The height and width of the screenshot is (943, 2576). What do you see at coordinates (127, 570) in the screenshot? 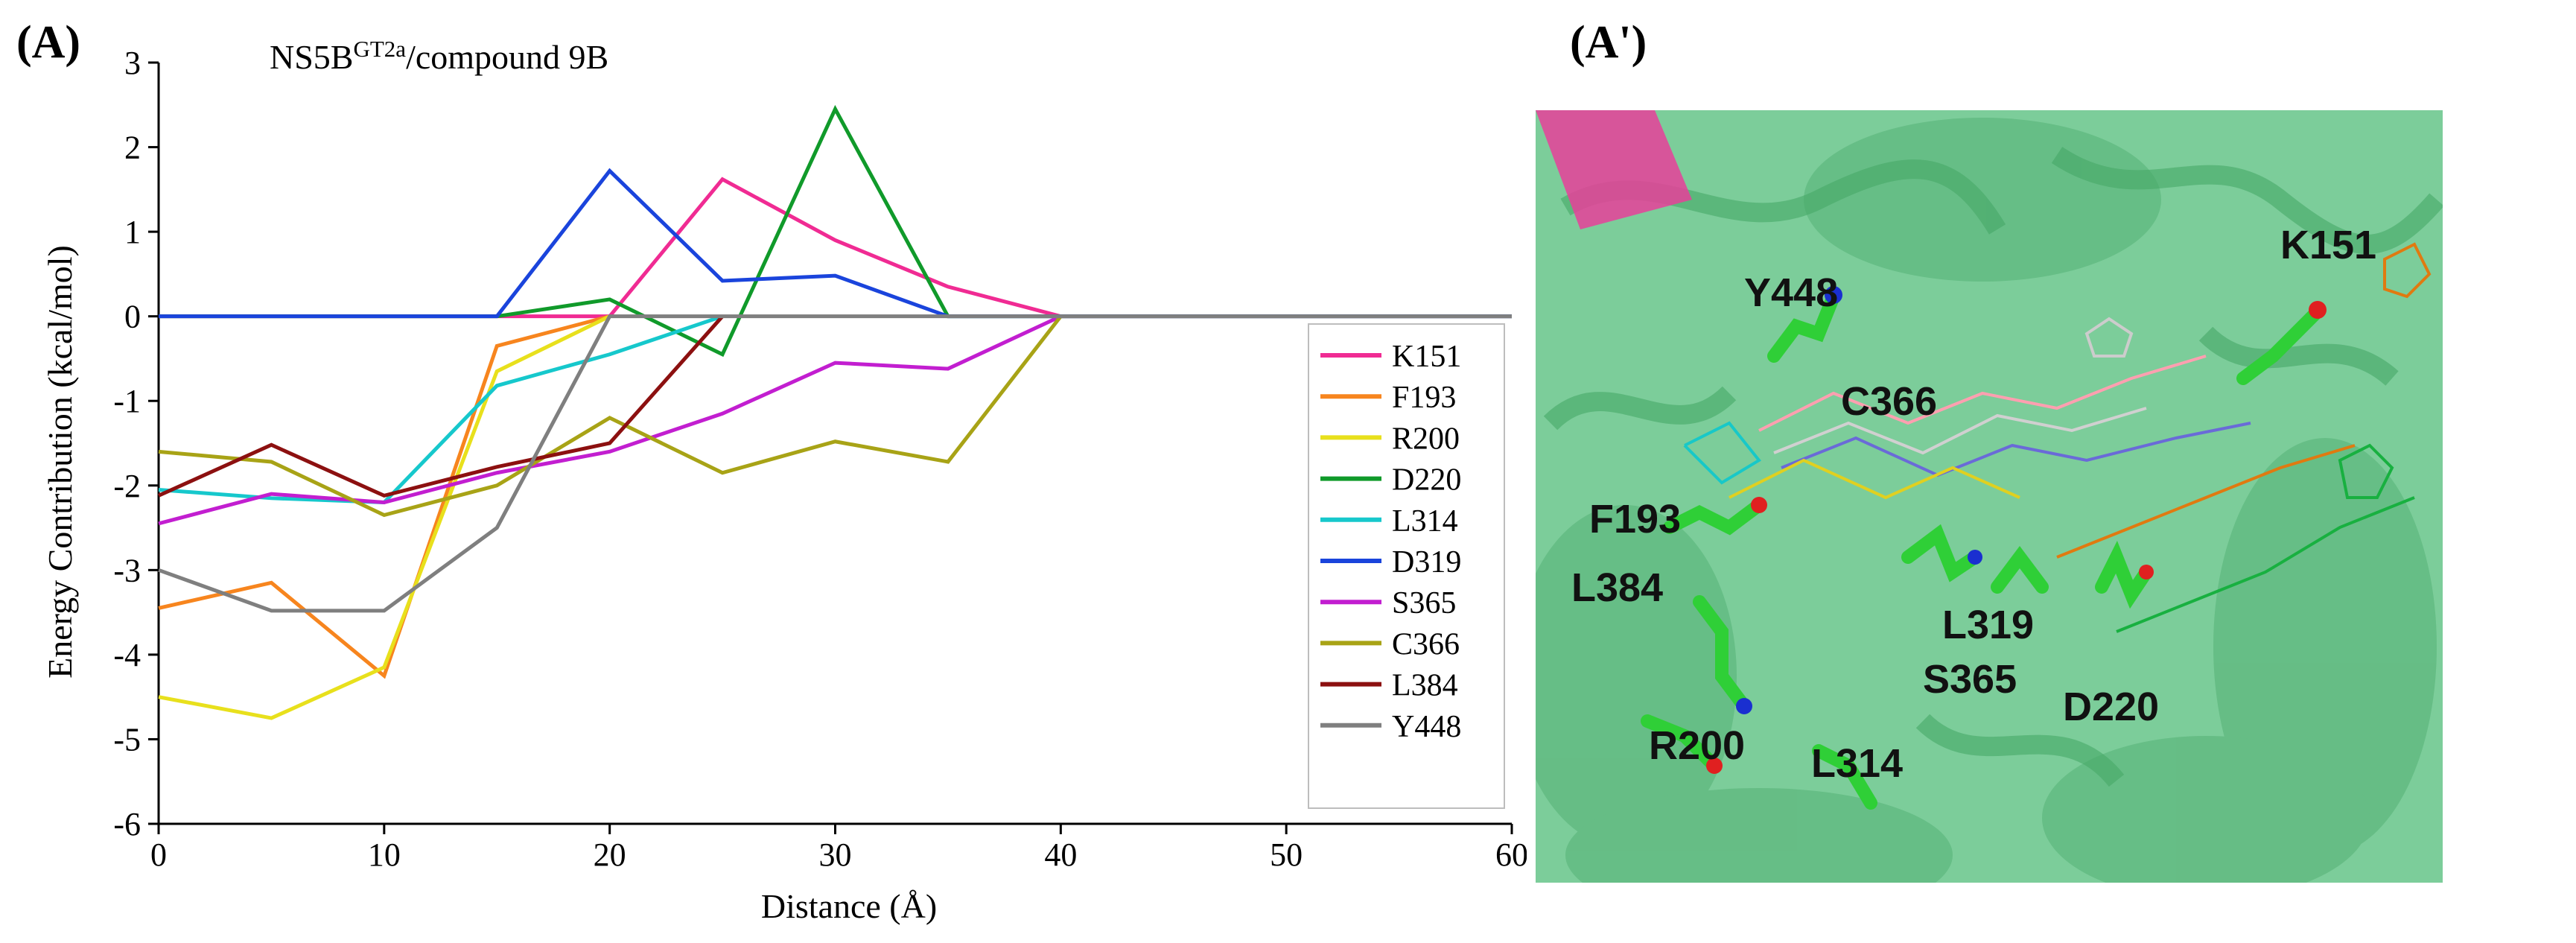
I see `y-tick-label: -3` at bounding box center [127, 570].